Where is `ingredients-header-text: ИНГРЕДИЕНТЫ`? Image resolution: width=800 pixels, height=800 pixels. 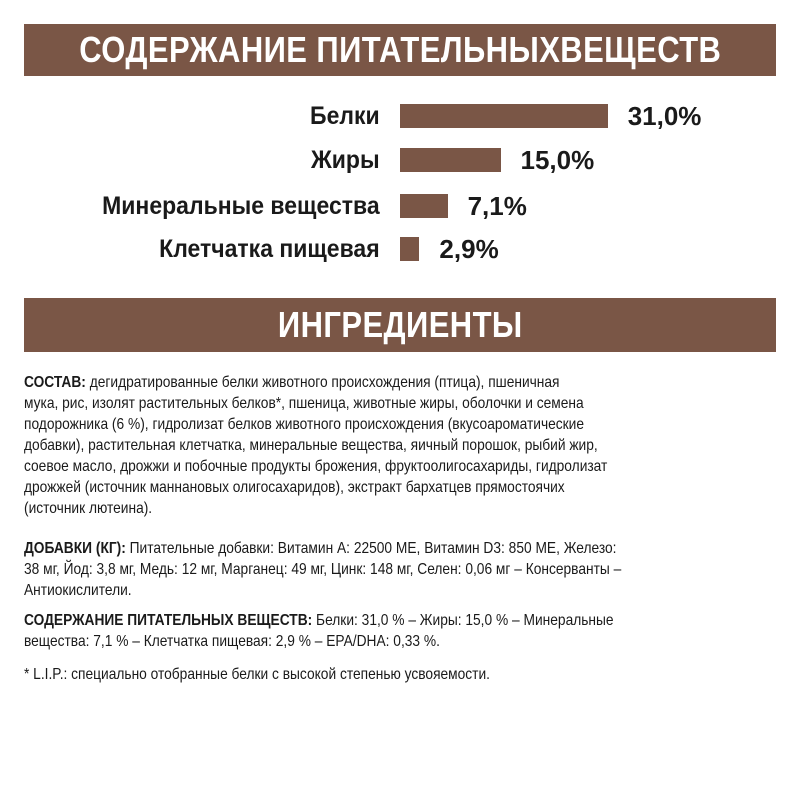
ingredients-header-text: ИНГРЕДИЕНТЫ is located at coordinates (400, 324).